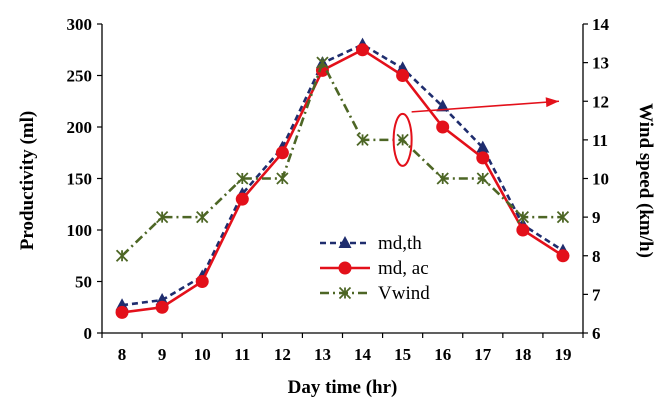 The height and width of the screenshot is (403, 659). Describe the element at coordinates (483, 354) in the screenshot. I see `x-tick-label: 17` at that location.